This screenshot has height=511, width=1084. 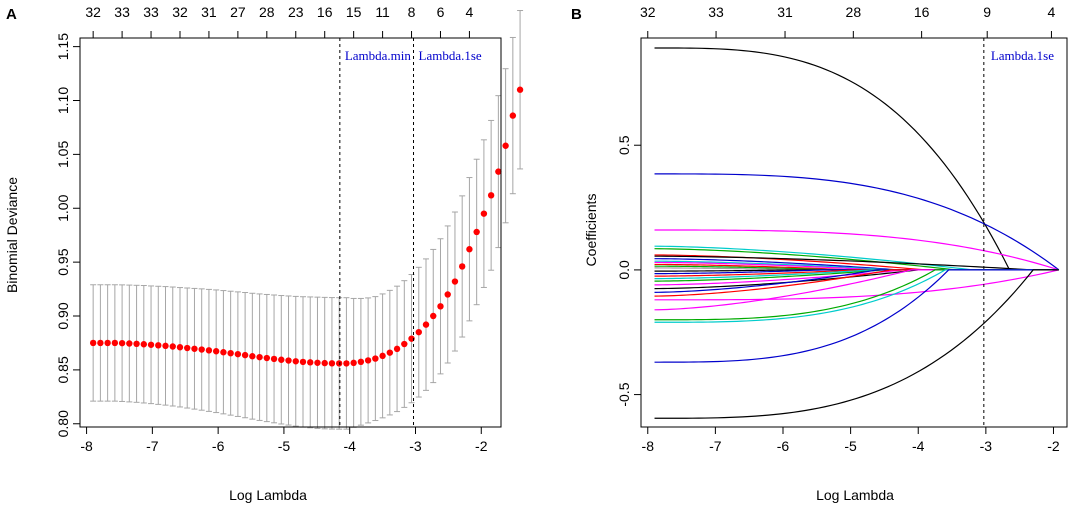 What do you see at coordinates (268, 495) in the screenshot?
I see `panel-a-x-axis-title: Log Lambda` at bounding box center [268, 495].